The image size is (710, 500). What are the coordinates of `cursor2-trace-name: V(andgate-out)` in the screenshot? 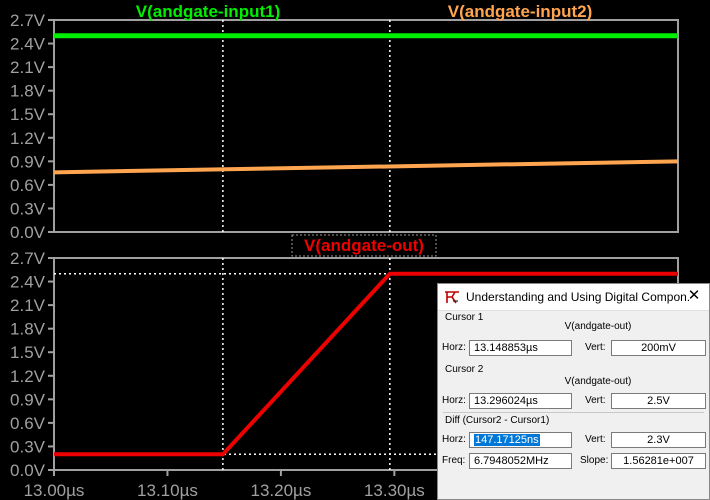 It's located at (598, 381).